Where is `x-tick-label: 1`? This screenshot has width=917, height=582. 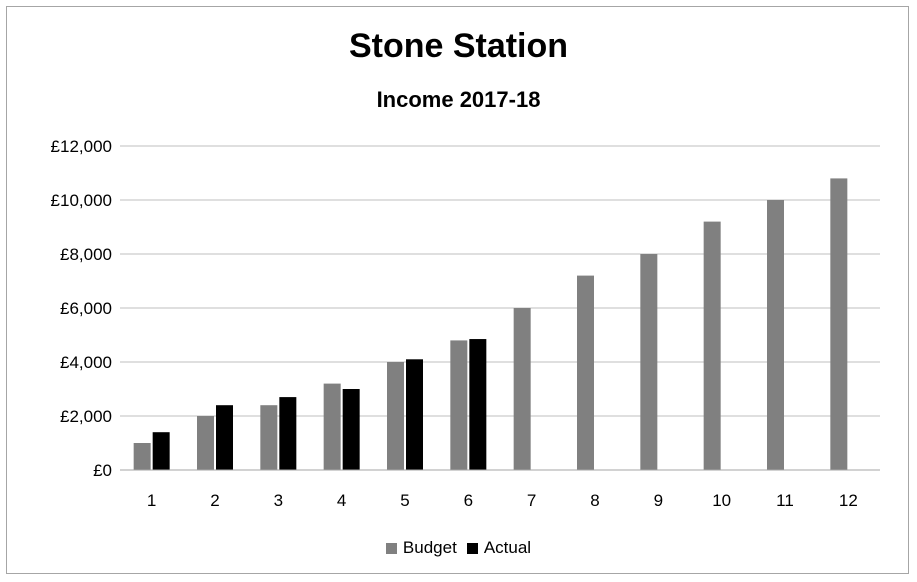 x-tick-label: 1 is located at coordinates (151, 500).